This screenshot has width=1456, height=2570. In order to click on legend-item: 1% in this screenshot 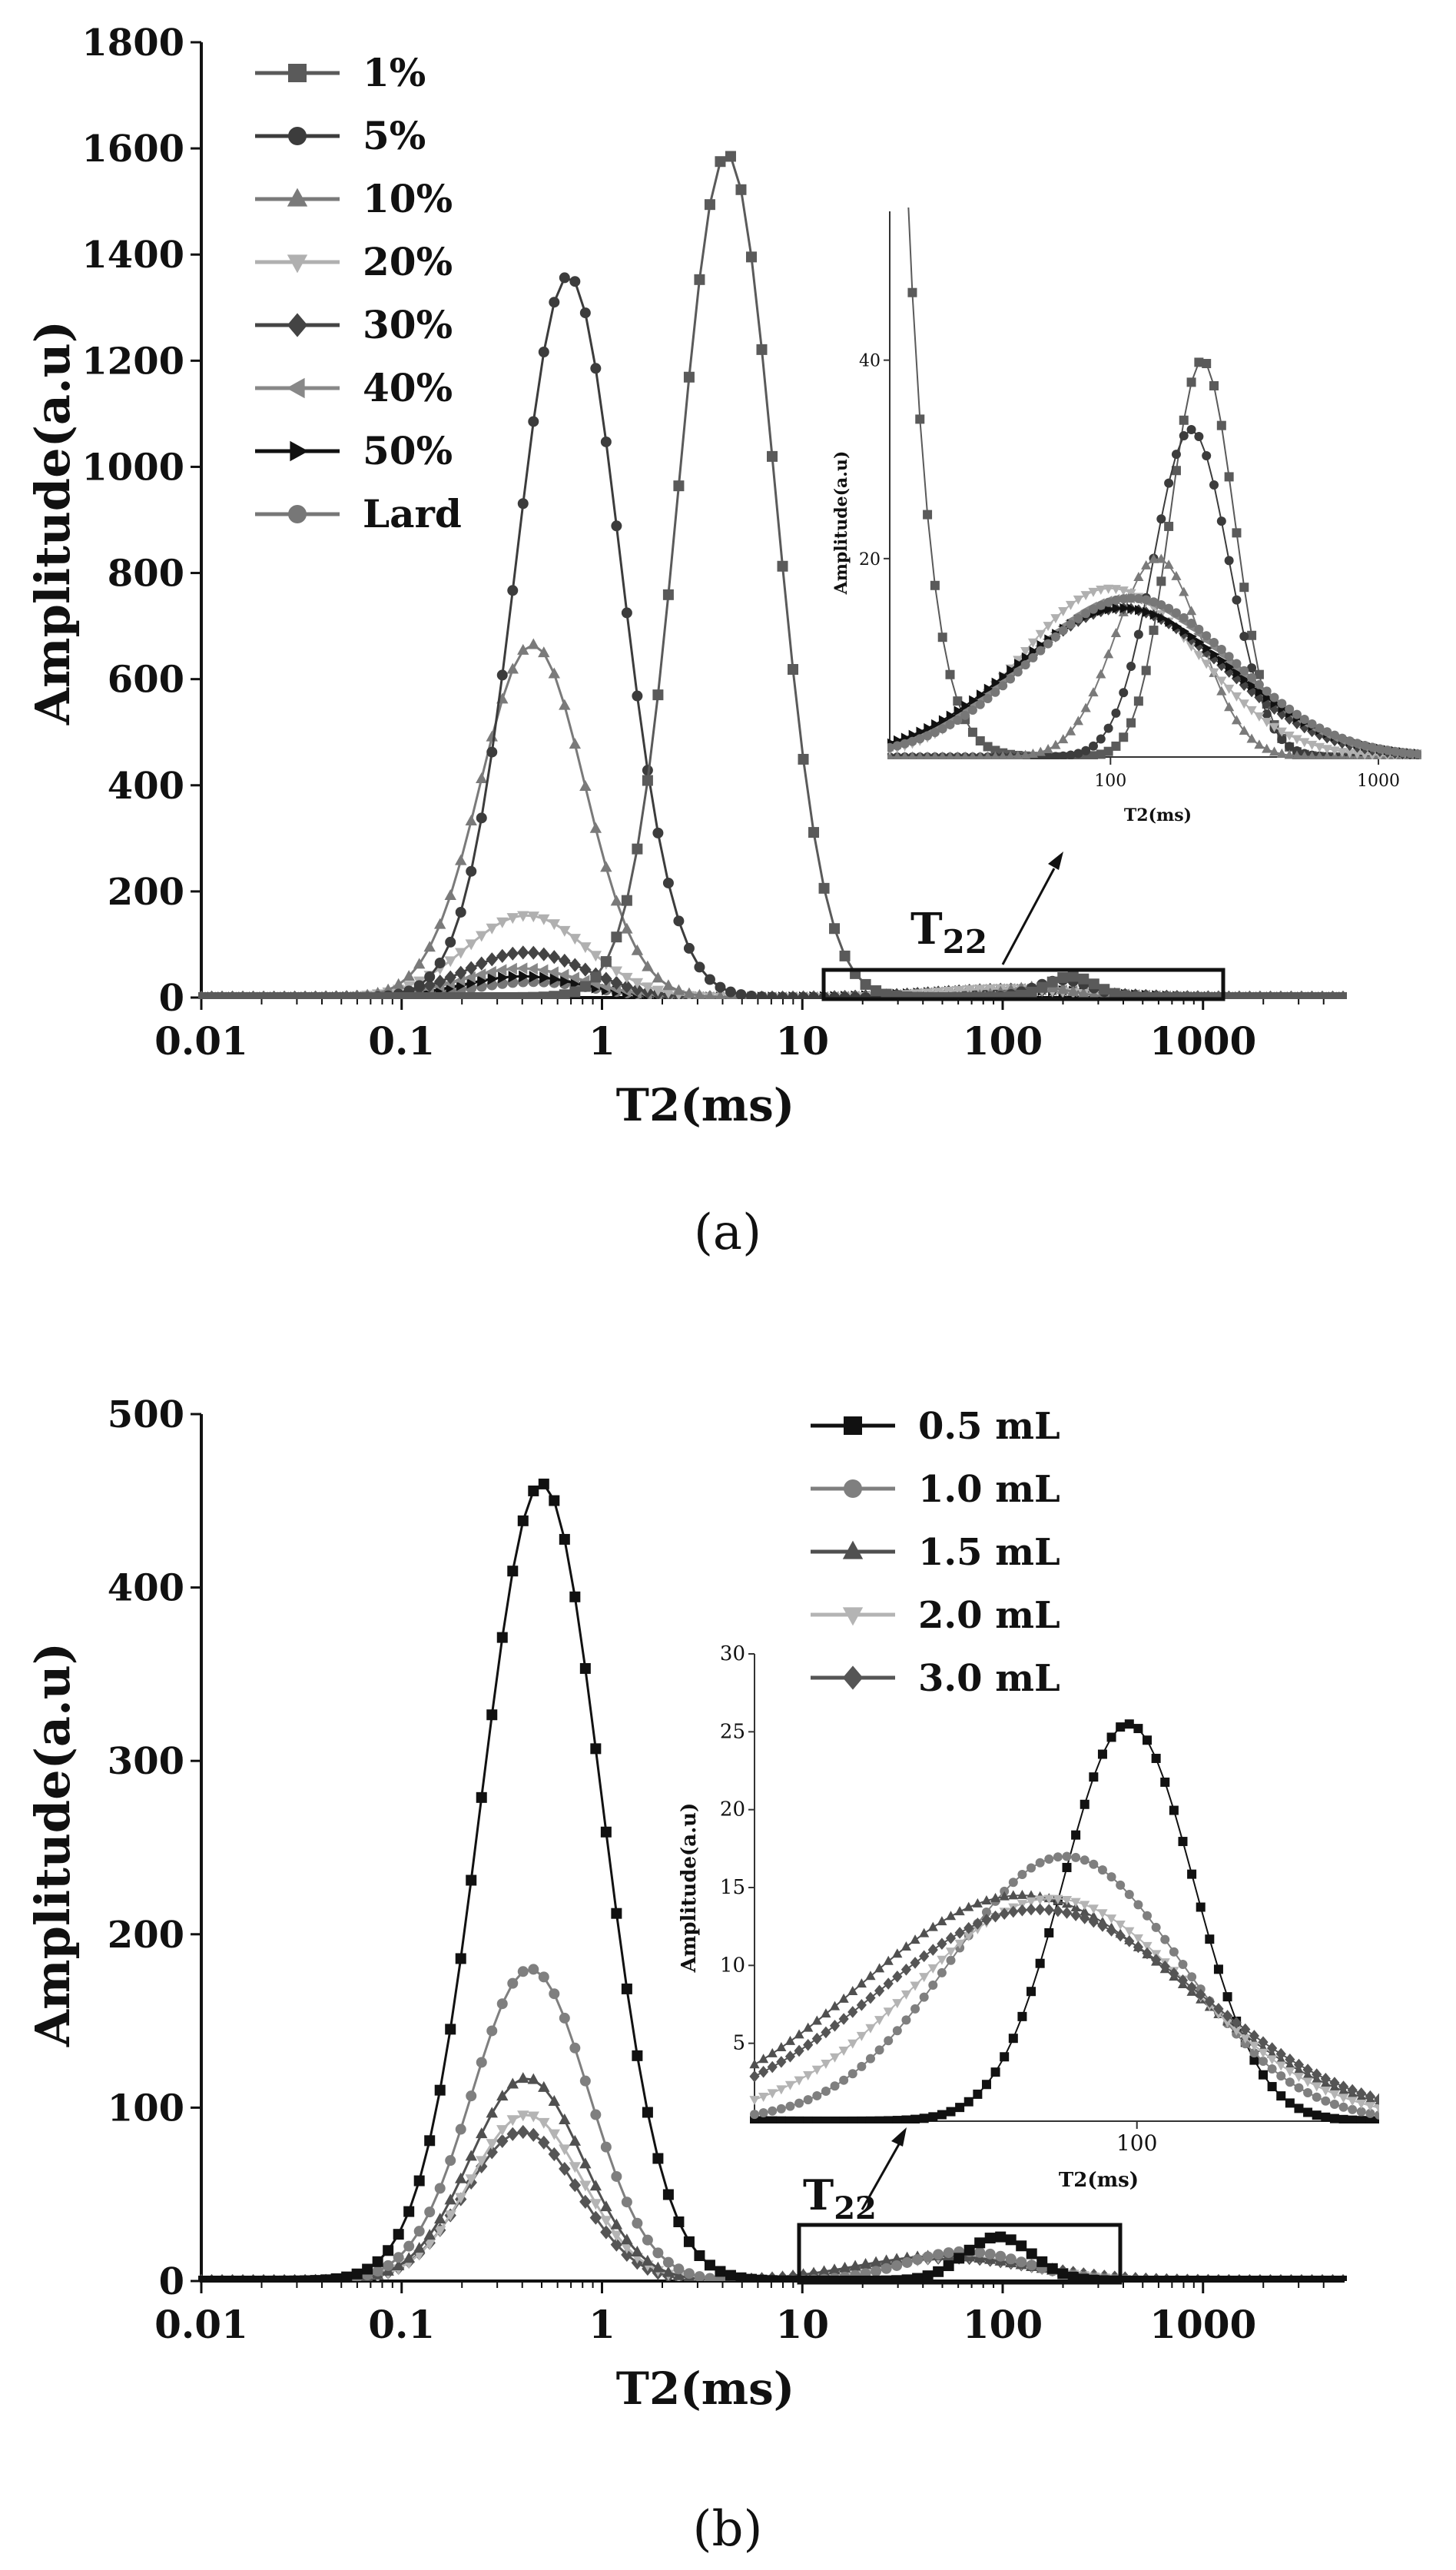, I will do `click(340, 72)`.